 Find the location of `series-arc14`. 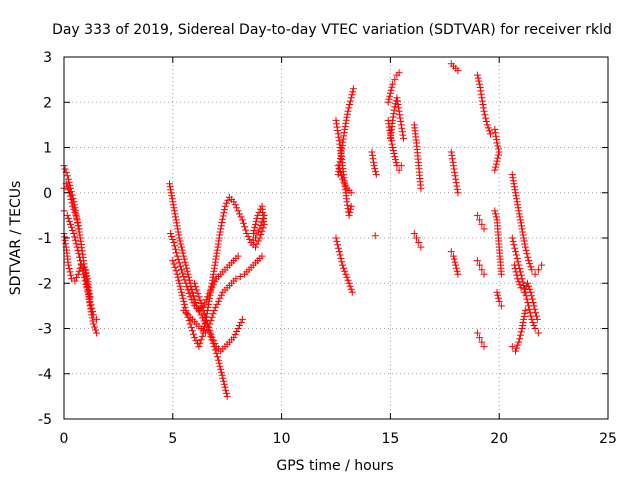

series-arc14 is located at coordinates (344, 179).